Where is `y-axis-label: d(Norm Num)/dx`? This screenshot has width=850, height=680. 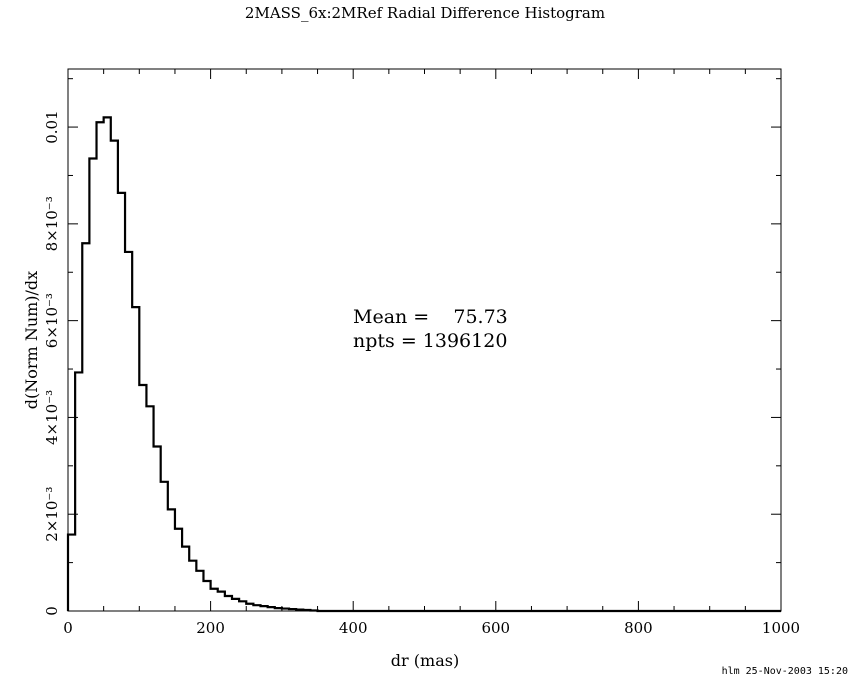 y-axis-label: d(Norm Num)/dx is located at coordinates (31, 340).